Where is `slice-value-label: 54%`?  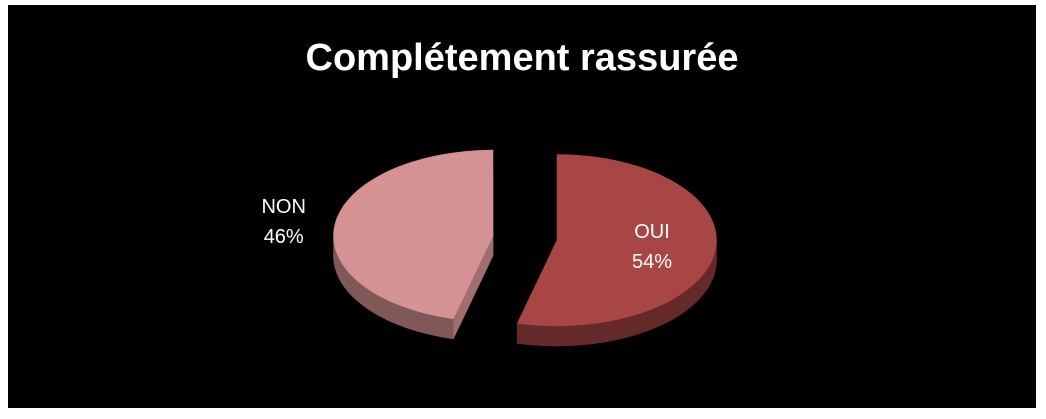
slice-value-label: 54% is located at coordinates (652, 262).